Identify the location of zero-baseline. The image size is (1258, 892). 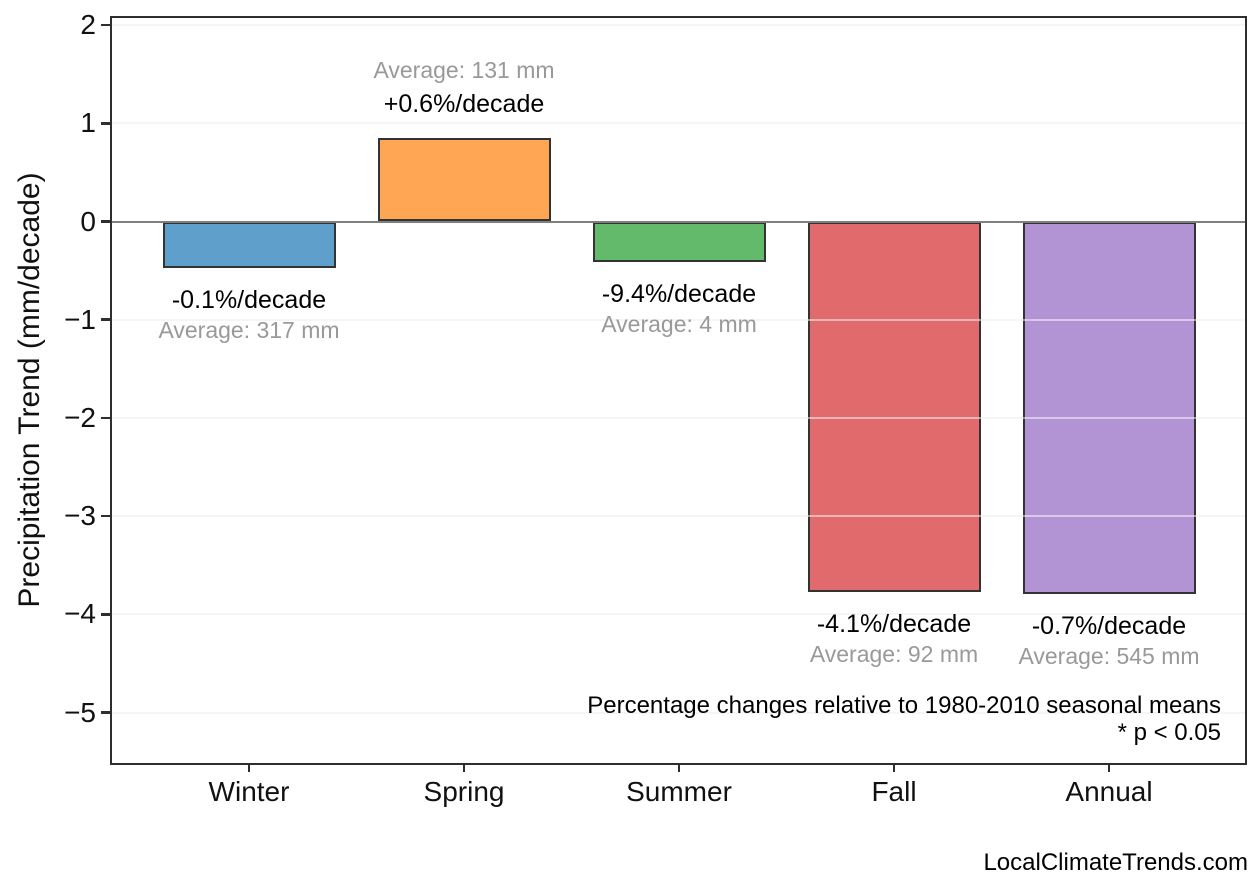
(677, 221).